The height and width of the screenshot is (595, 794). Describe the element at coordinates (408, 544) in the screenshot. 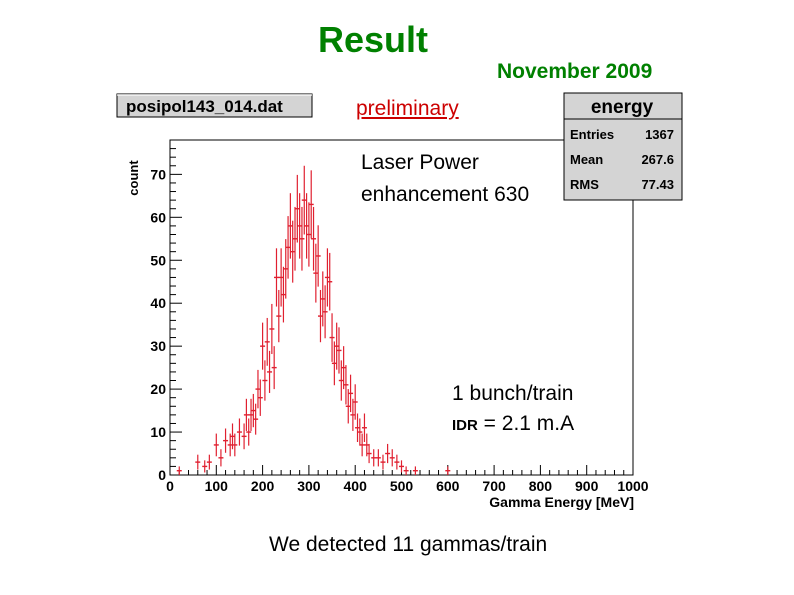

I see `footer-text: We detected 11 gammas/train` at that location.